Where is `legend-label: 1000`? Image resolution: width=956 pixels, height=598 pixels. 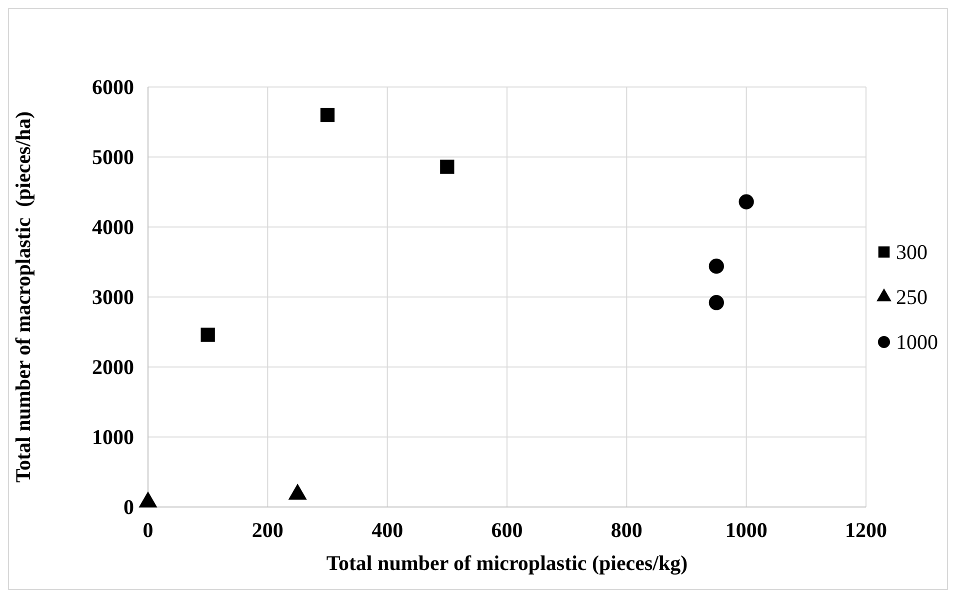 legend-label: 1000 is located at coordinates (917, 342).